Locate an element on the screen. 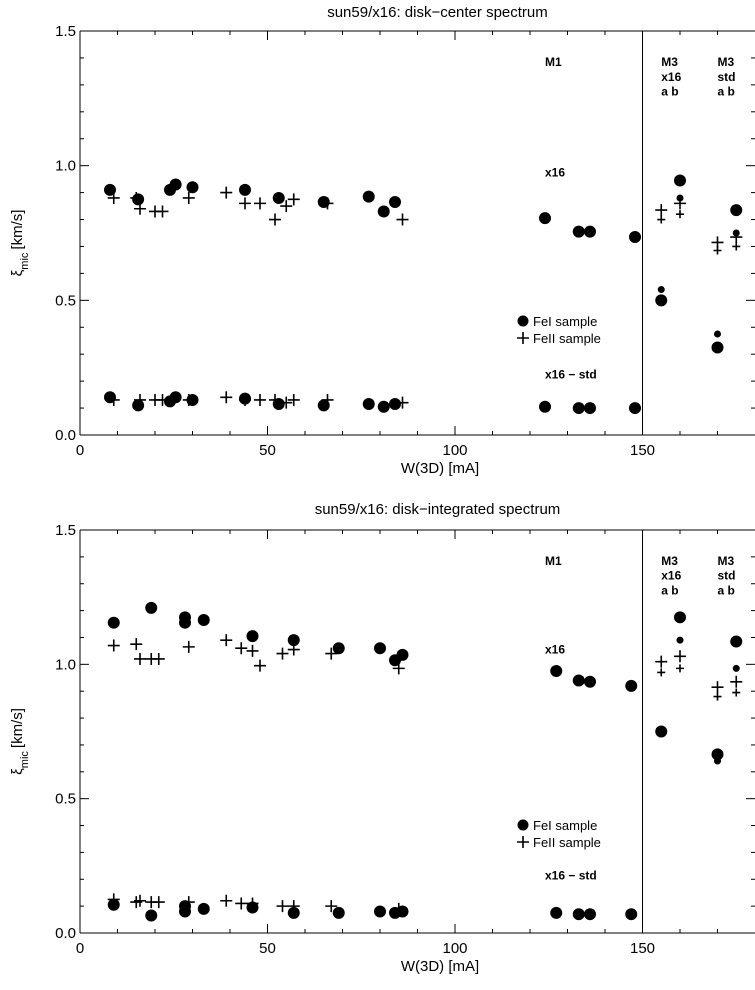 This screenshot has width=755, height=990. annotation: x16 − std is located at coordinates (571, 875).